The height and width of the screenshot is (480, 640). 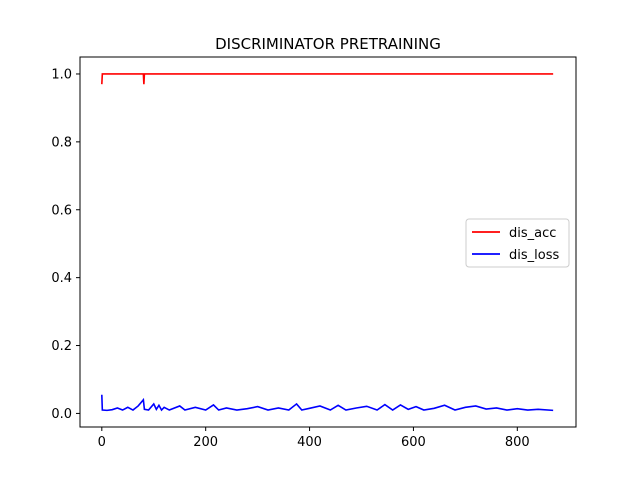 I want to click on chart-title: DISCRIMINATOR PRETRAINING, so click(x=328, y=44).